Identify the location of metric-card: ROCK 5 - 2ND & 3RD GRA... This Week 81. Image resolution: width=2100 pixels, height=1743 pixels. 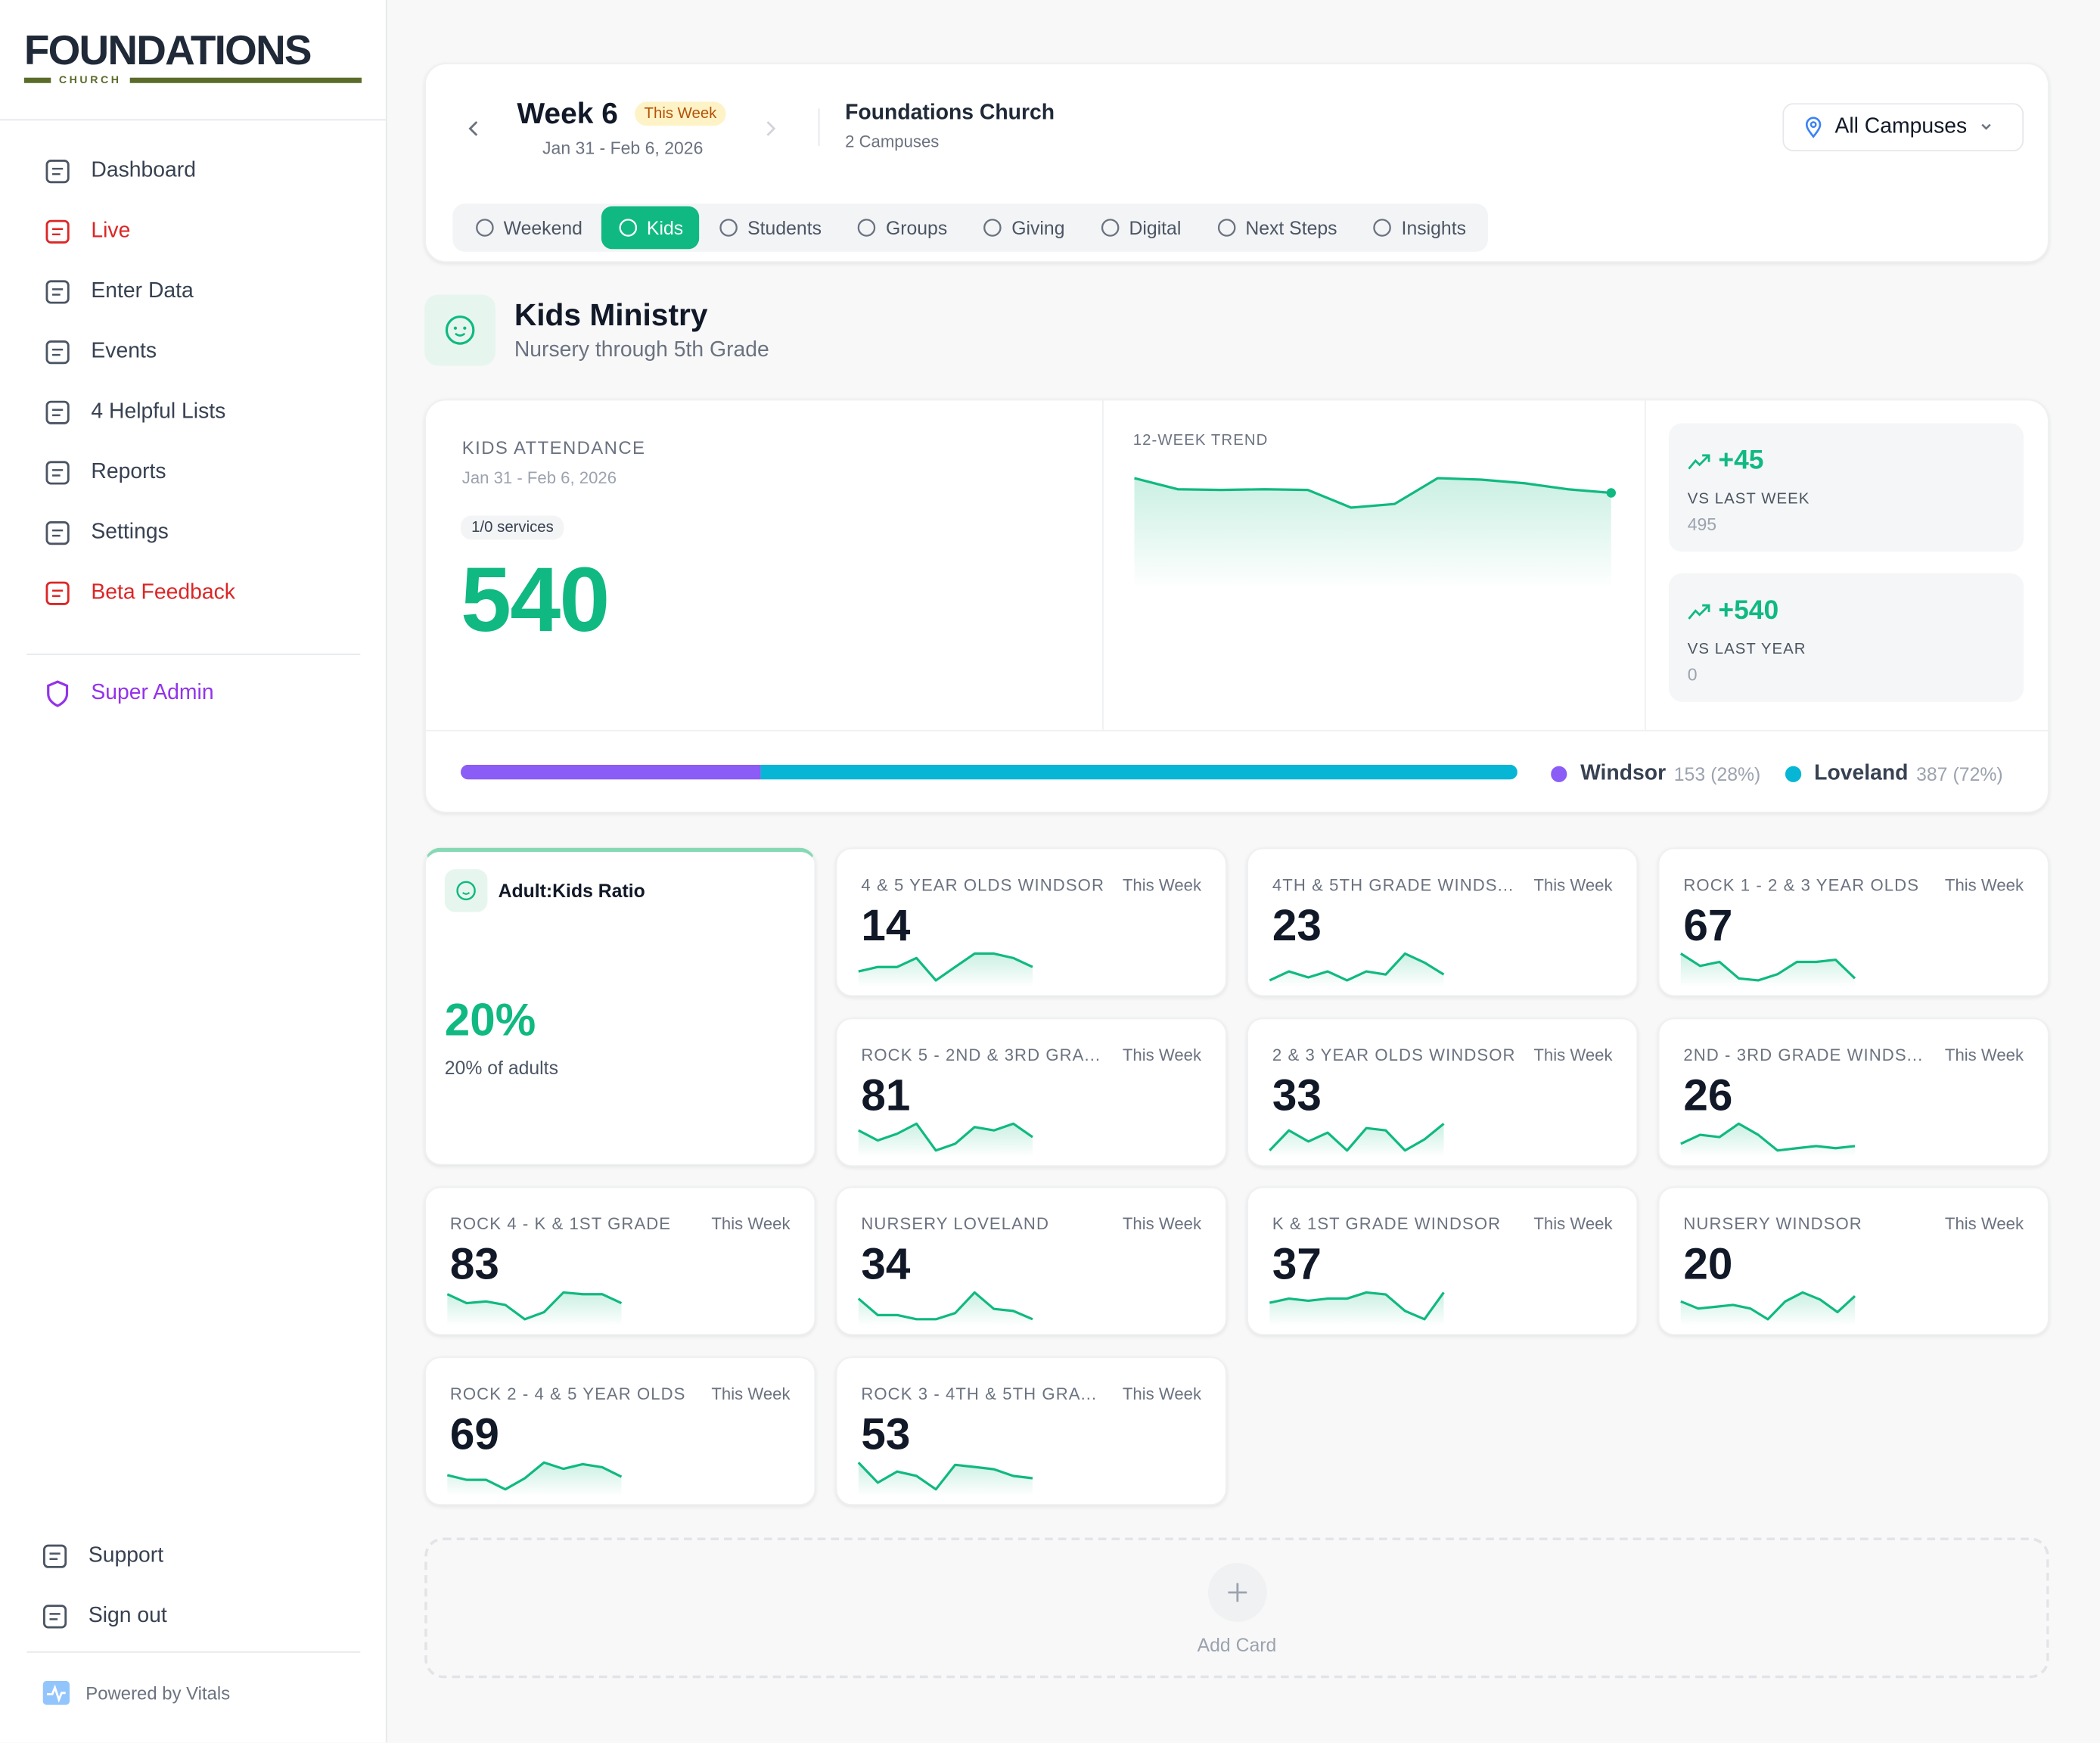
(1031, 1092).